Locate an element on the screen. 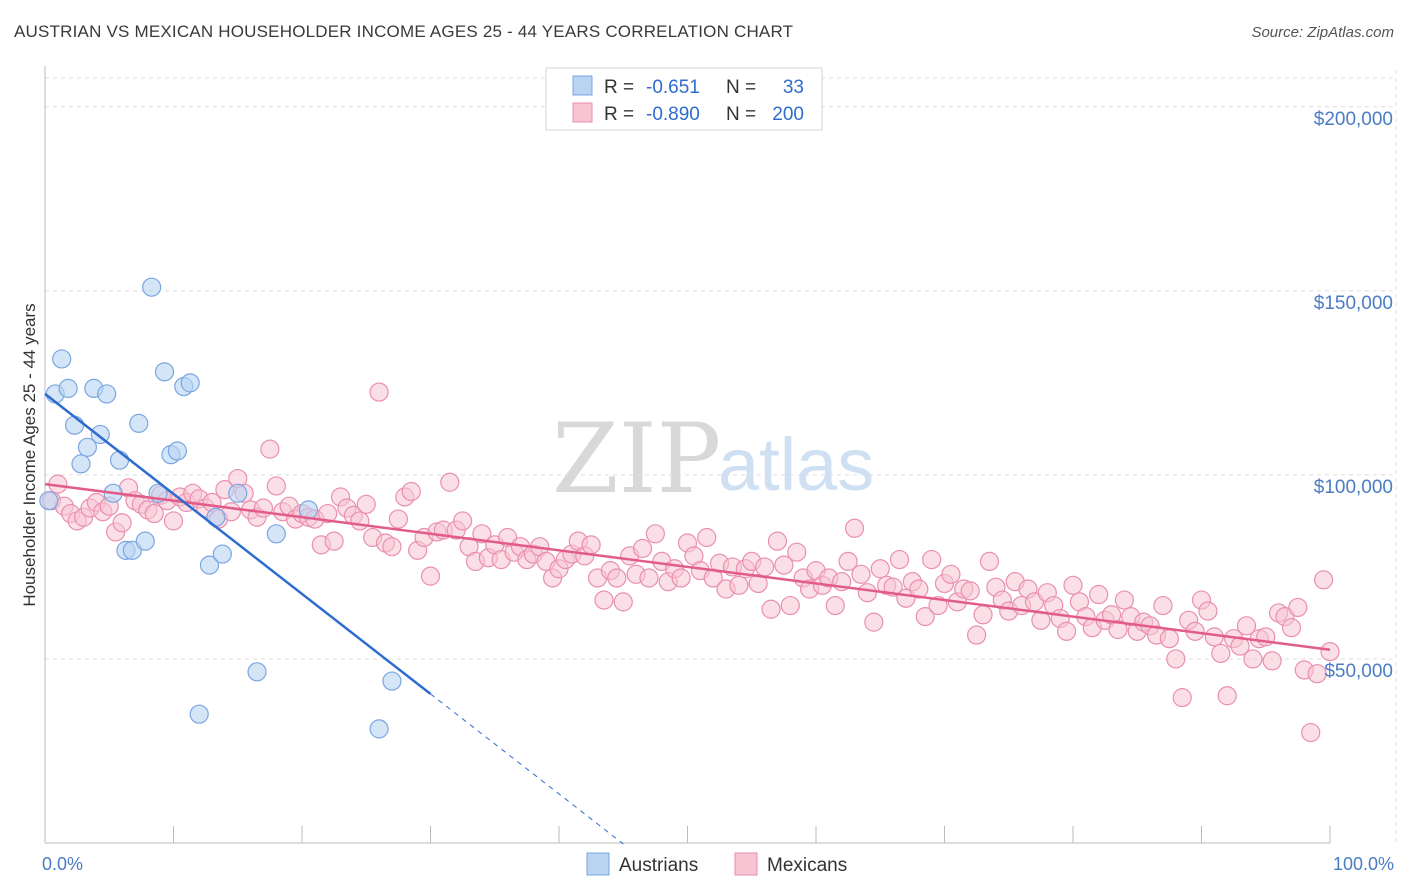 This screenshot has height=892, width=1406. austrians-trend-extension is located at coordinates (527, 769).